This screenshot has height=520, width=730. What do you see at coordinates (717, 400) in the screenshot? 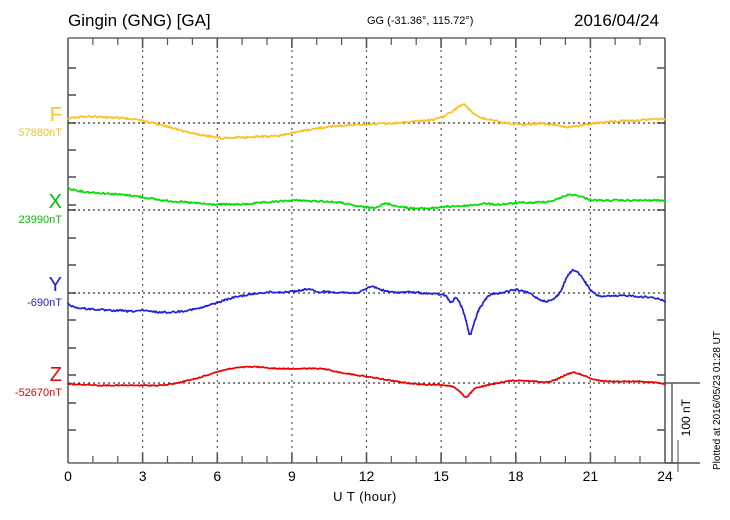
I see `plotted-timestamp: Plotted at 2016/05/23 01:28 UT` at bounding box center [717, 400].